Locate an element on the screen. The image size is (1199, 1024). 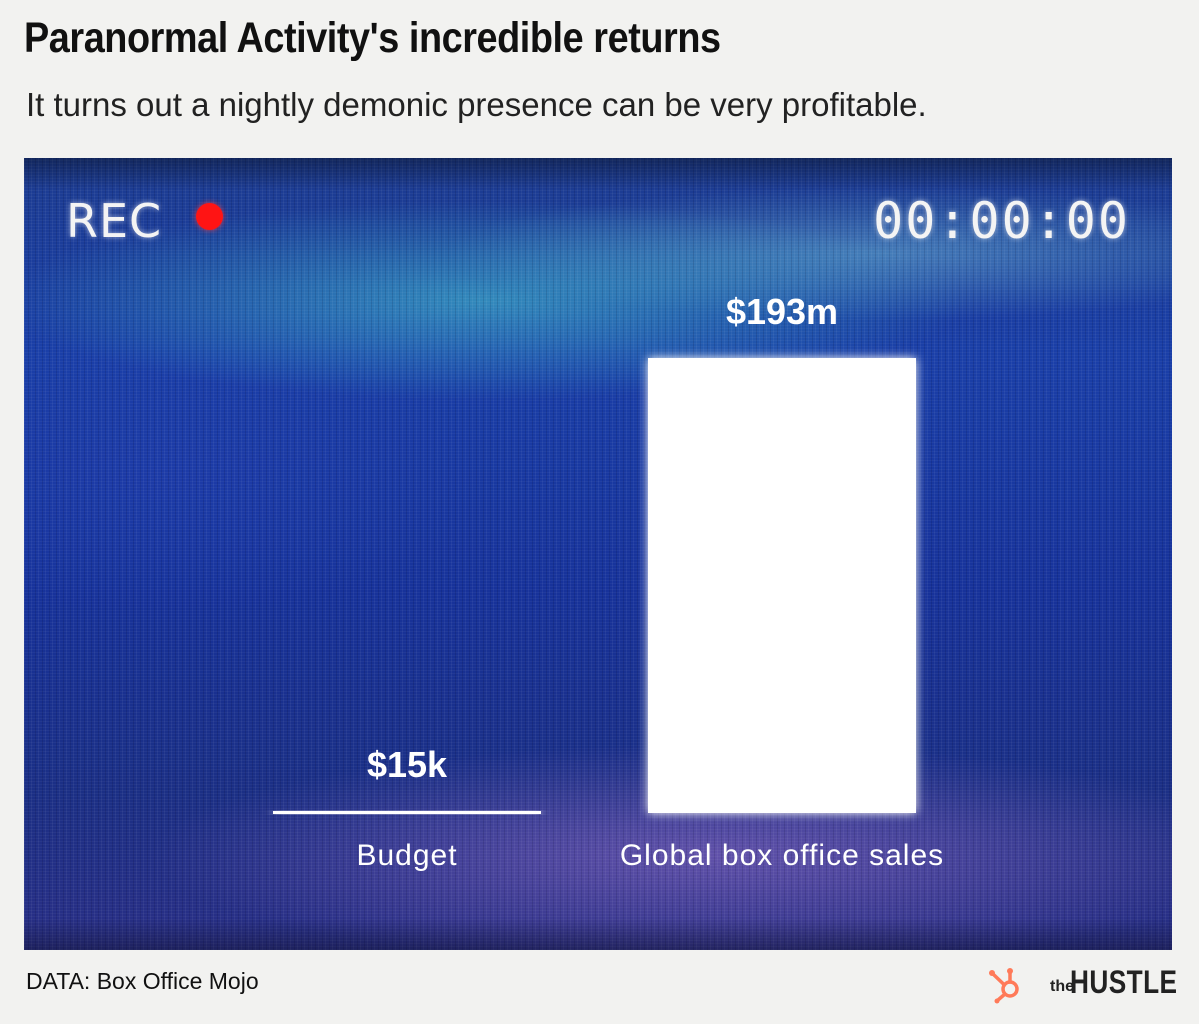
rec-label: REC is located at coordinates (114, 221).